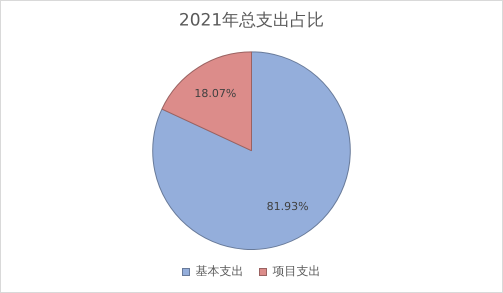  Describe the element at coordinates (287, 207) in the screenshot. I see `data-label: 81.93%` at that location.